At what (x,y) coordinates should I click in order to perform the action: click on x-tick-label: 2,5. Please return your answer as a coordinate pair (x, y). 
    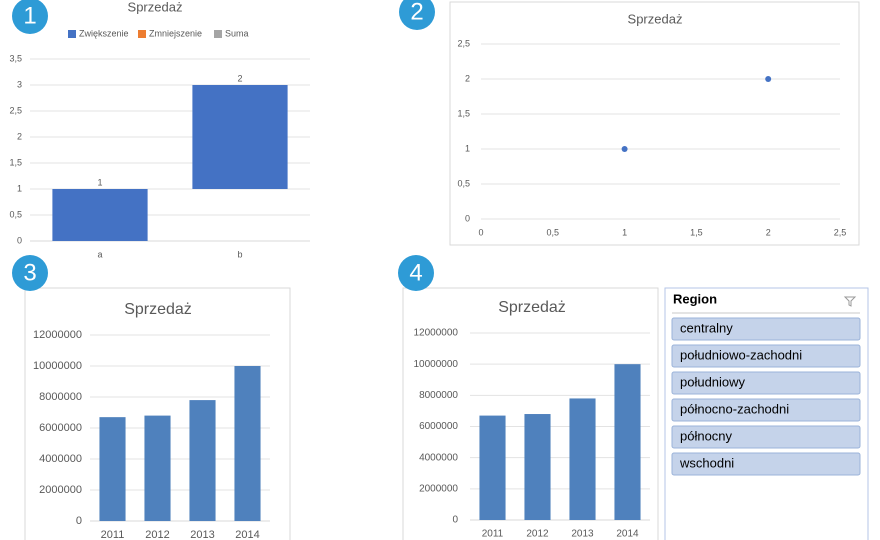
    Looking at the image, I should click on (840, 232).